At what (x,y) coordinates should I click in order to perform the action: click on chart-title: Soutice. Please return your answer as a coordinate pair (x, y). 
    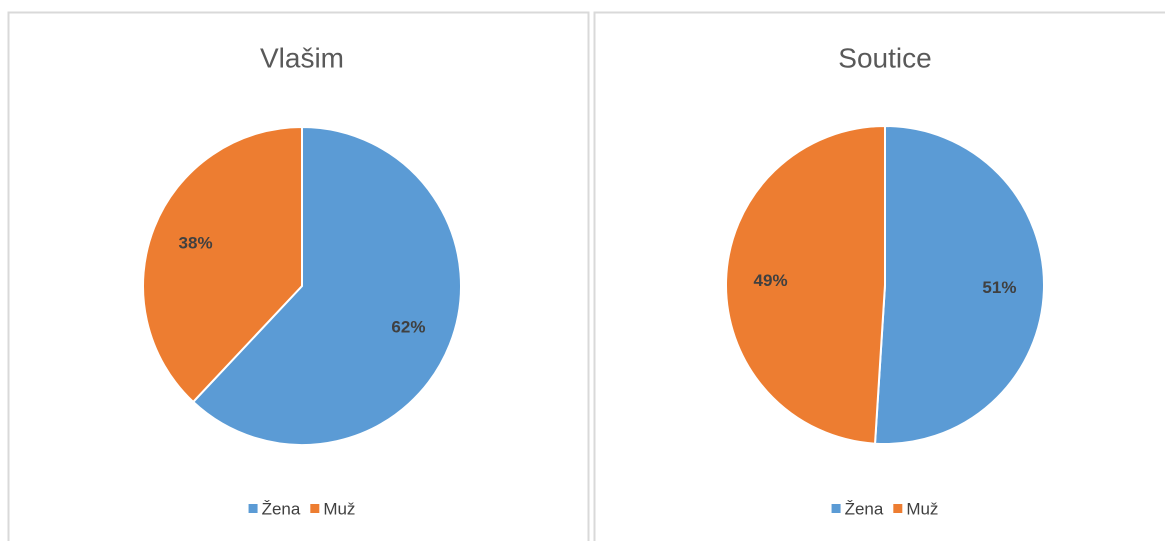
    Looking at the image, I should click on (884, 57).